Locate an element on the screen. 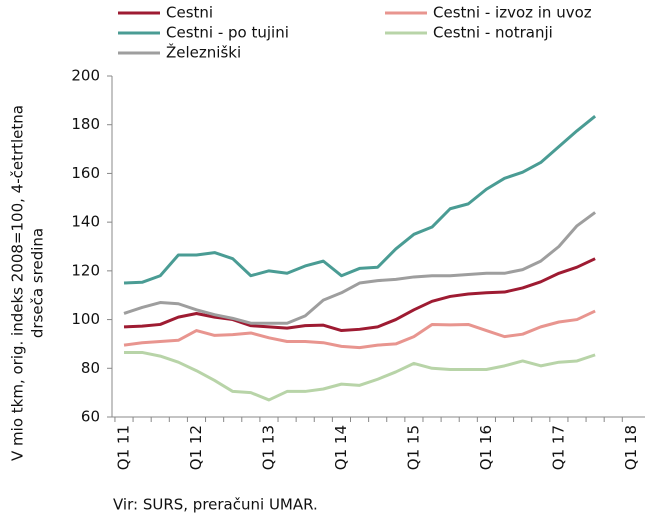  x-tick-label: Q1 12 is located at coordinates (196, 447).